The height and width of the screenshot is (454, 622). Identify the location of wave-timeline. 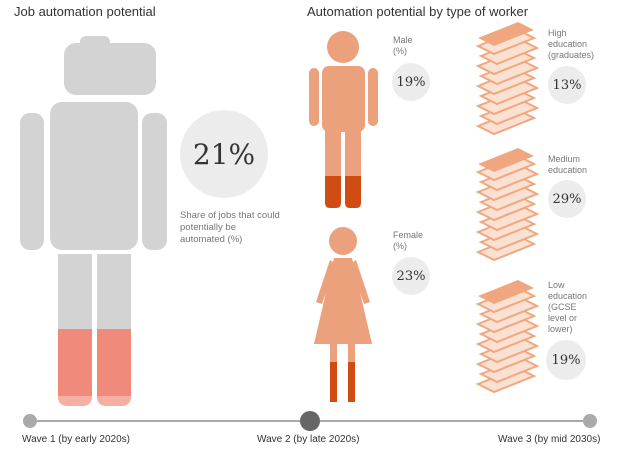
(310, 421).